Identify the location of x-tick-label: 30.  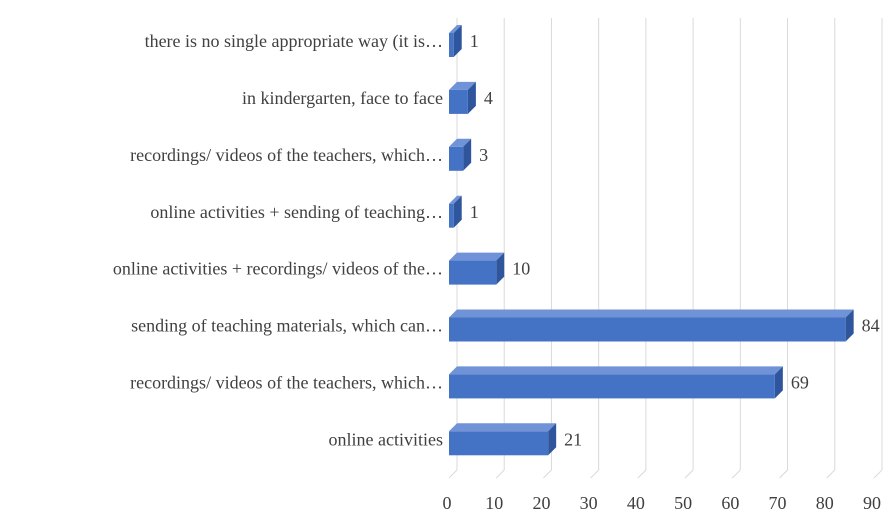
(589, 503).